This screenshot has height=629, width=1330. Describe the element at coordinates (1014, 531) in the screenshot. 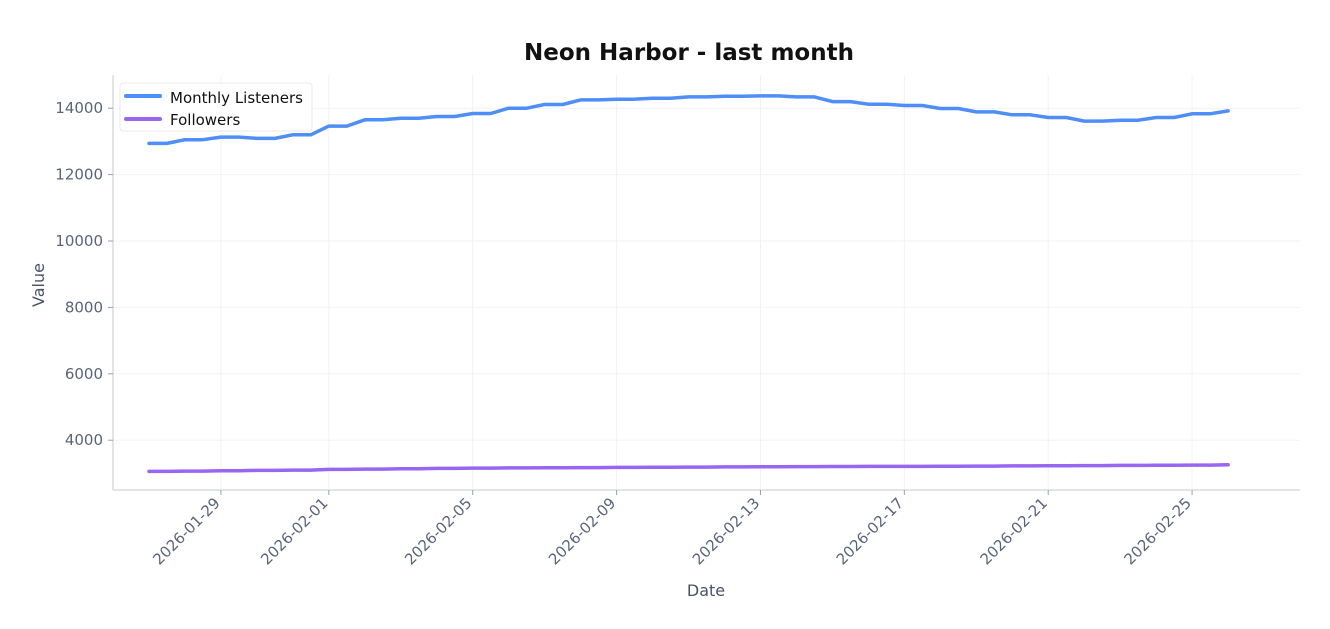

I see `x-tick-label: 2026-02-21` at that location.